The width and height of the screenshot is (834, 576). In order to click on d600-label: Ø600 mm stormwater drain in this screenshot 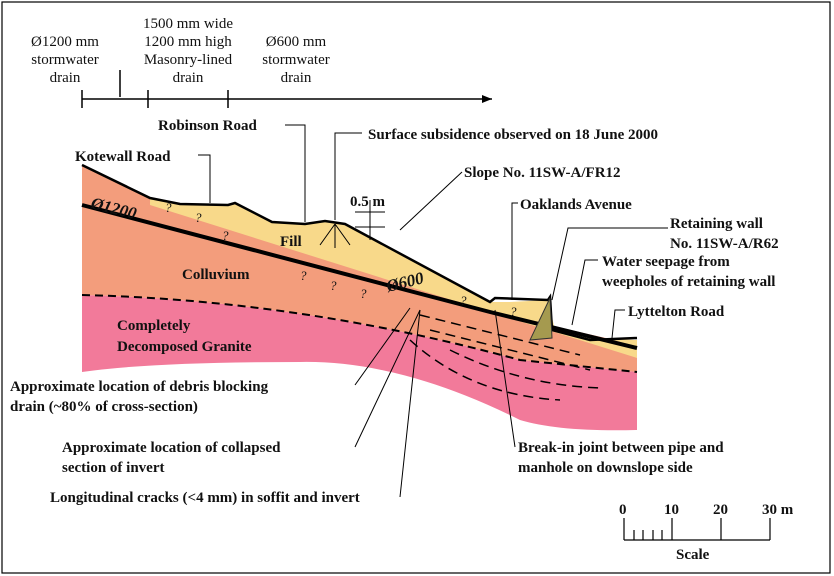, I will do `click(295, 60)`.